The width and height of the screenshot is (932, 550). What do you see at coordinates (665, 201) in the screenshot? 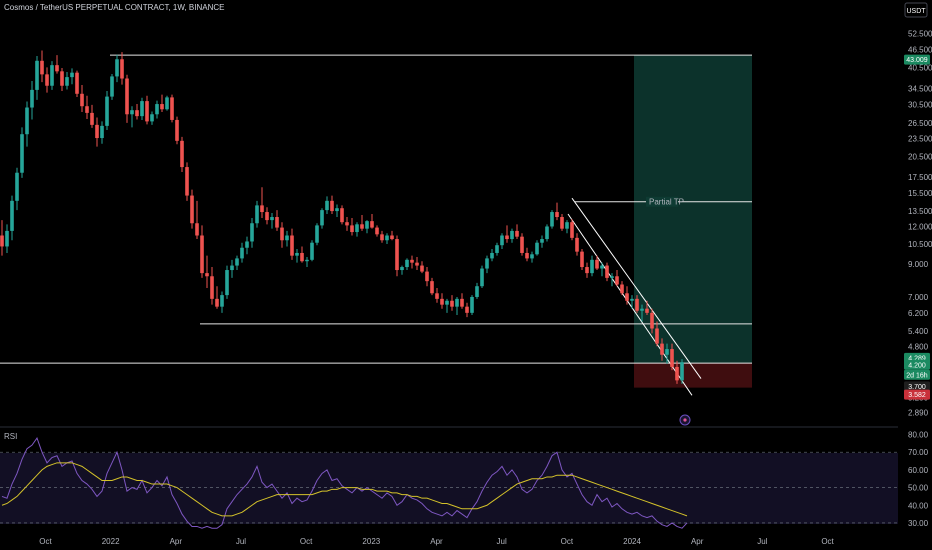
I see `partial-tp-annotation: Partial TP` at bounding box center [665, 201].